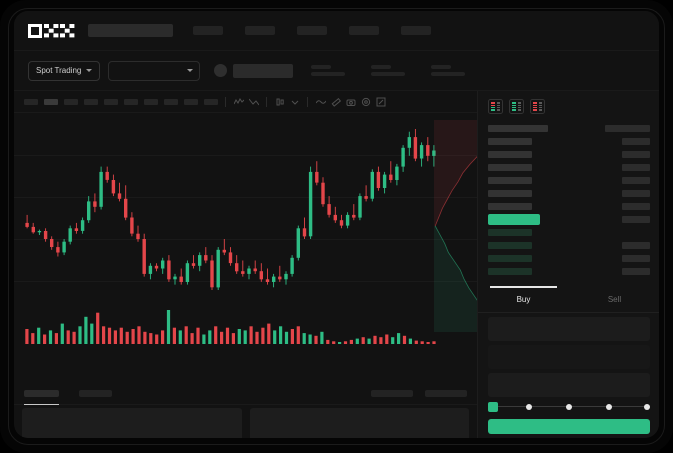  I want to click on pair-price-info, so click(254, 70).